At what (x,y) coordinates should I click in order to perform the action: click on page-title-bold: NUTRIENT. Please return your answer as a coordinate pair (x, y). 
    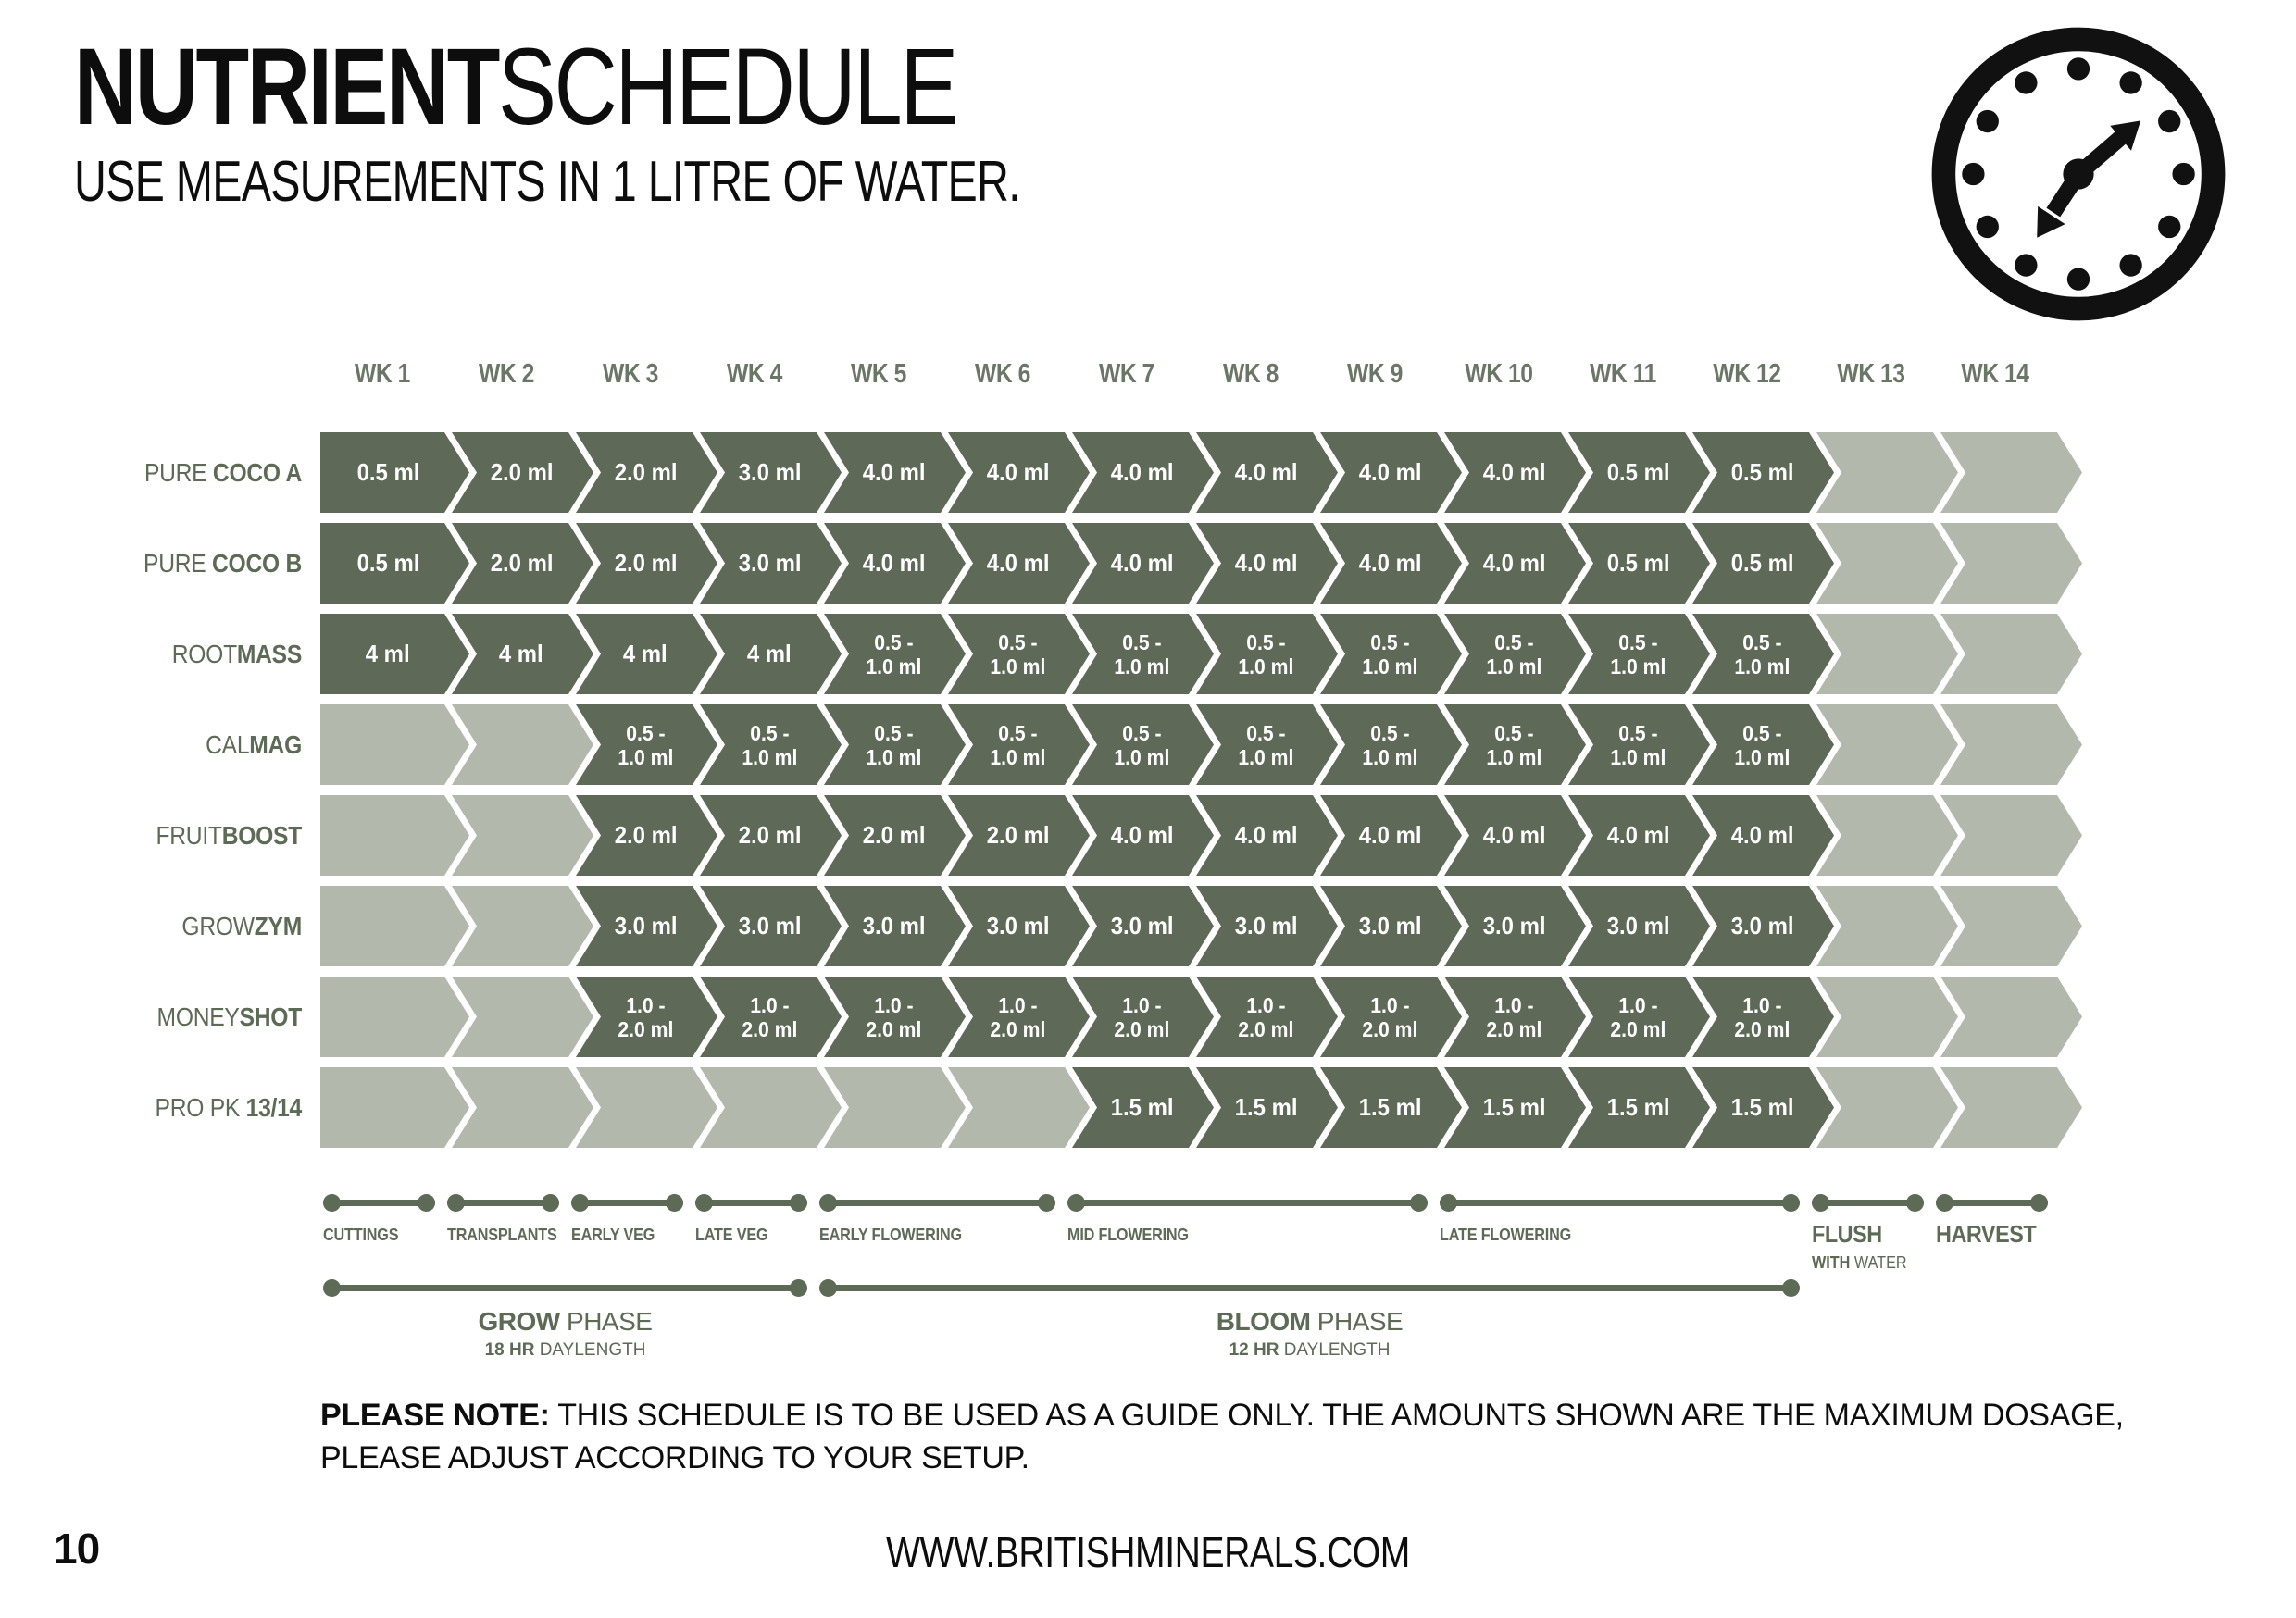
    Looking at the image, I should click on (287, 87).